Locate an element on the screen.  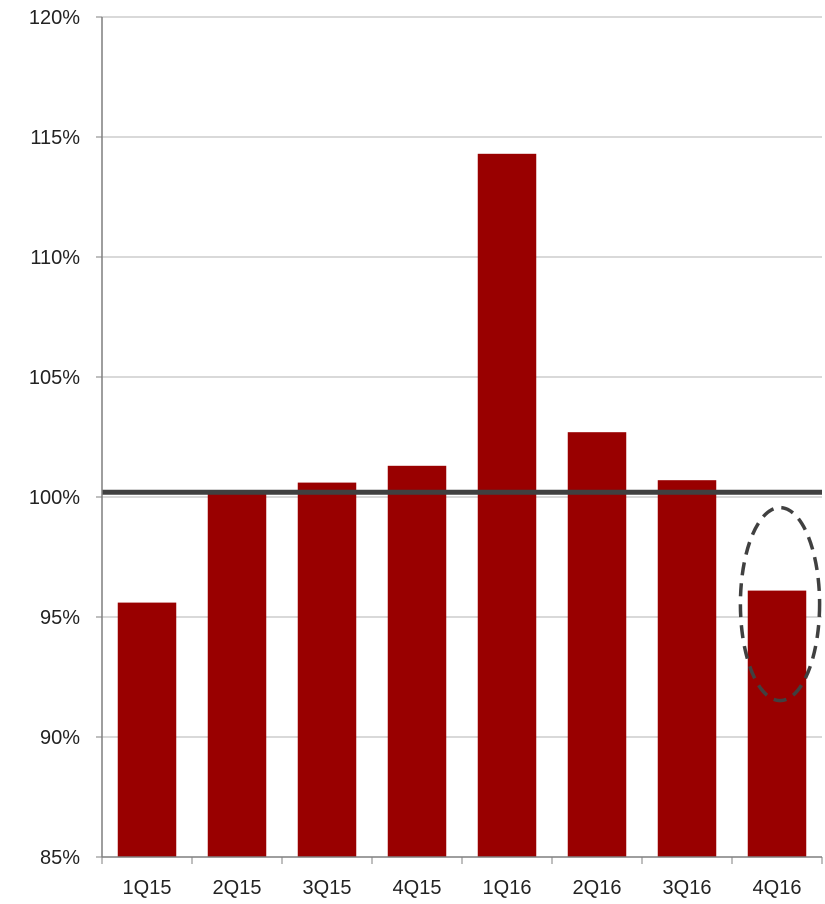
x-tick-label: 2Q16 is located at coordinates (597, 888).